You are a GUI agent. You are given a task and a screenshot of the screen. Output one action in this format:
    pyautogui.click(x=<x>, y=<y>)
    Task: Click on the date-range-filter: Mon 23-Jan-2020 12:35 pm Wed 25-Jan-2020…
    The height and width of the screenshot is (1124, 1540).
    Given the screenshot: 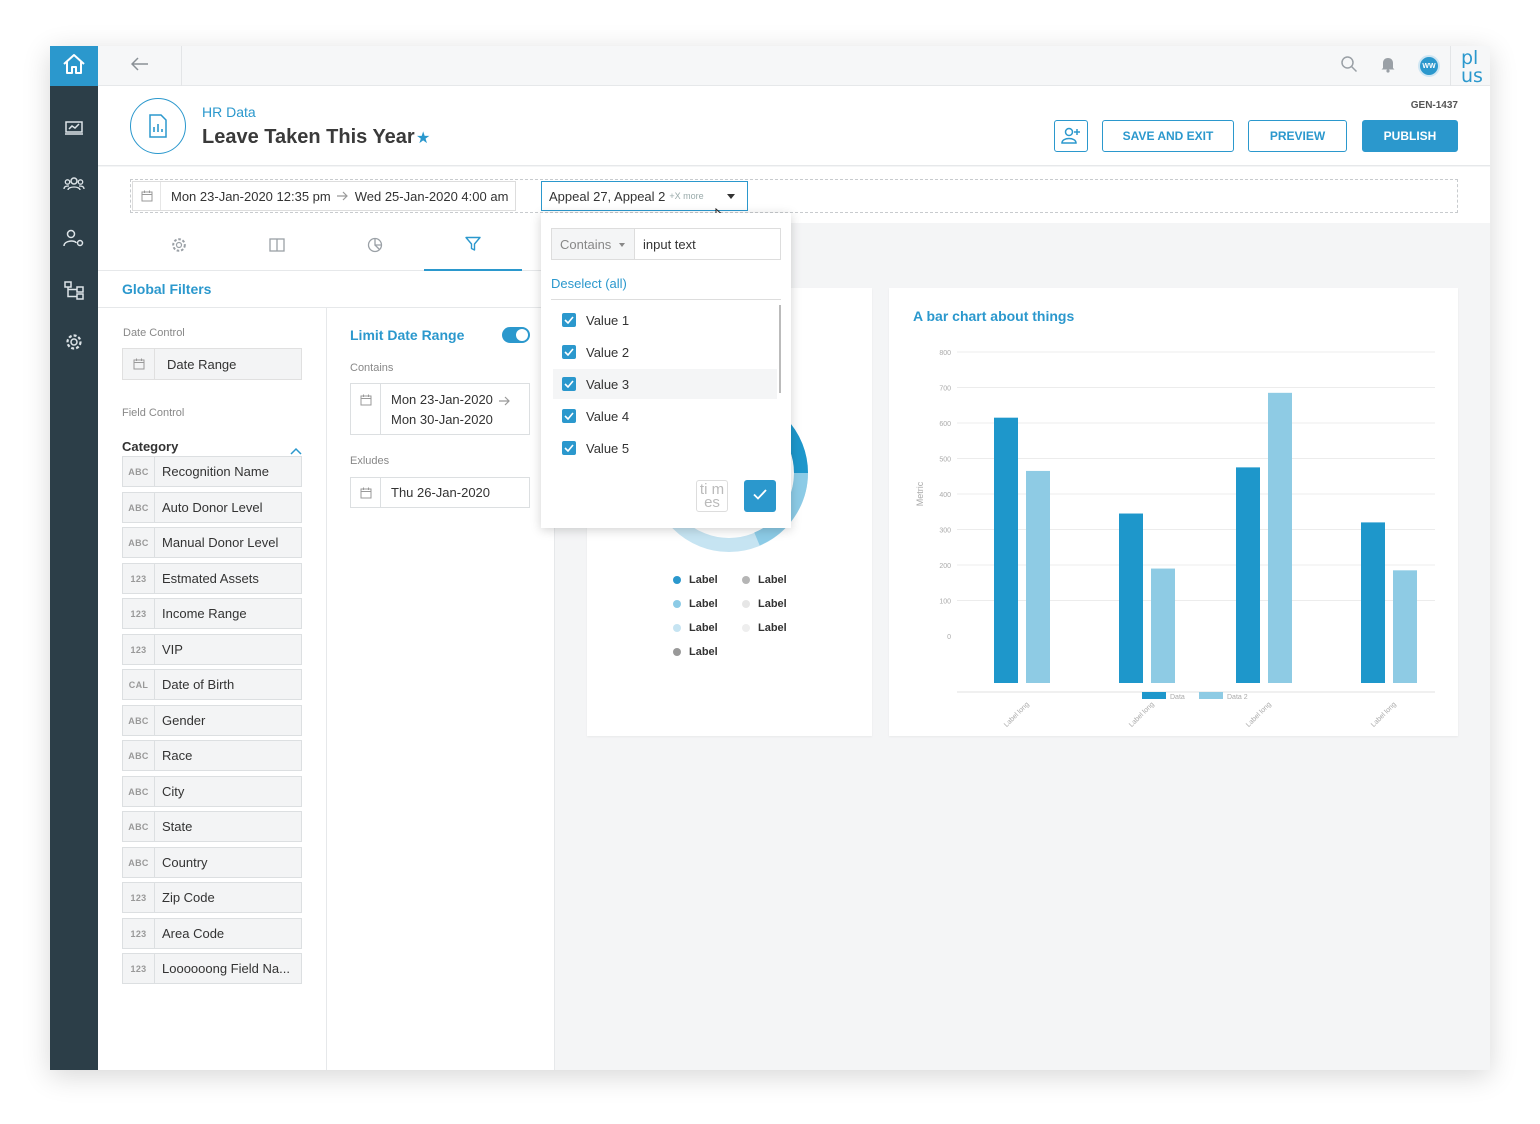 What is the action you would take?
    pyautogui.click(x=324, y=196)
    